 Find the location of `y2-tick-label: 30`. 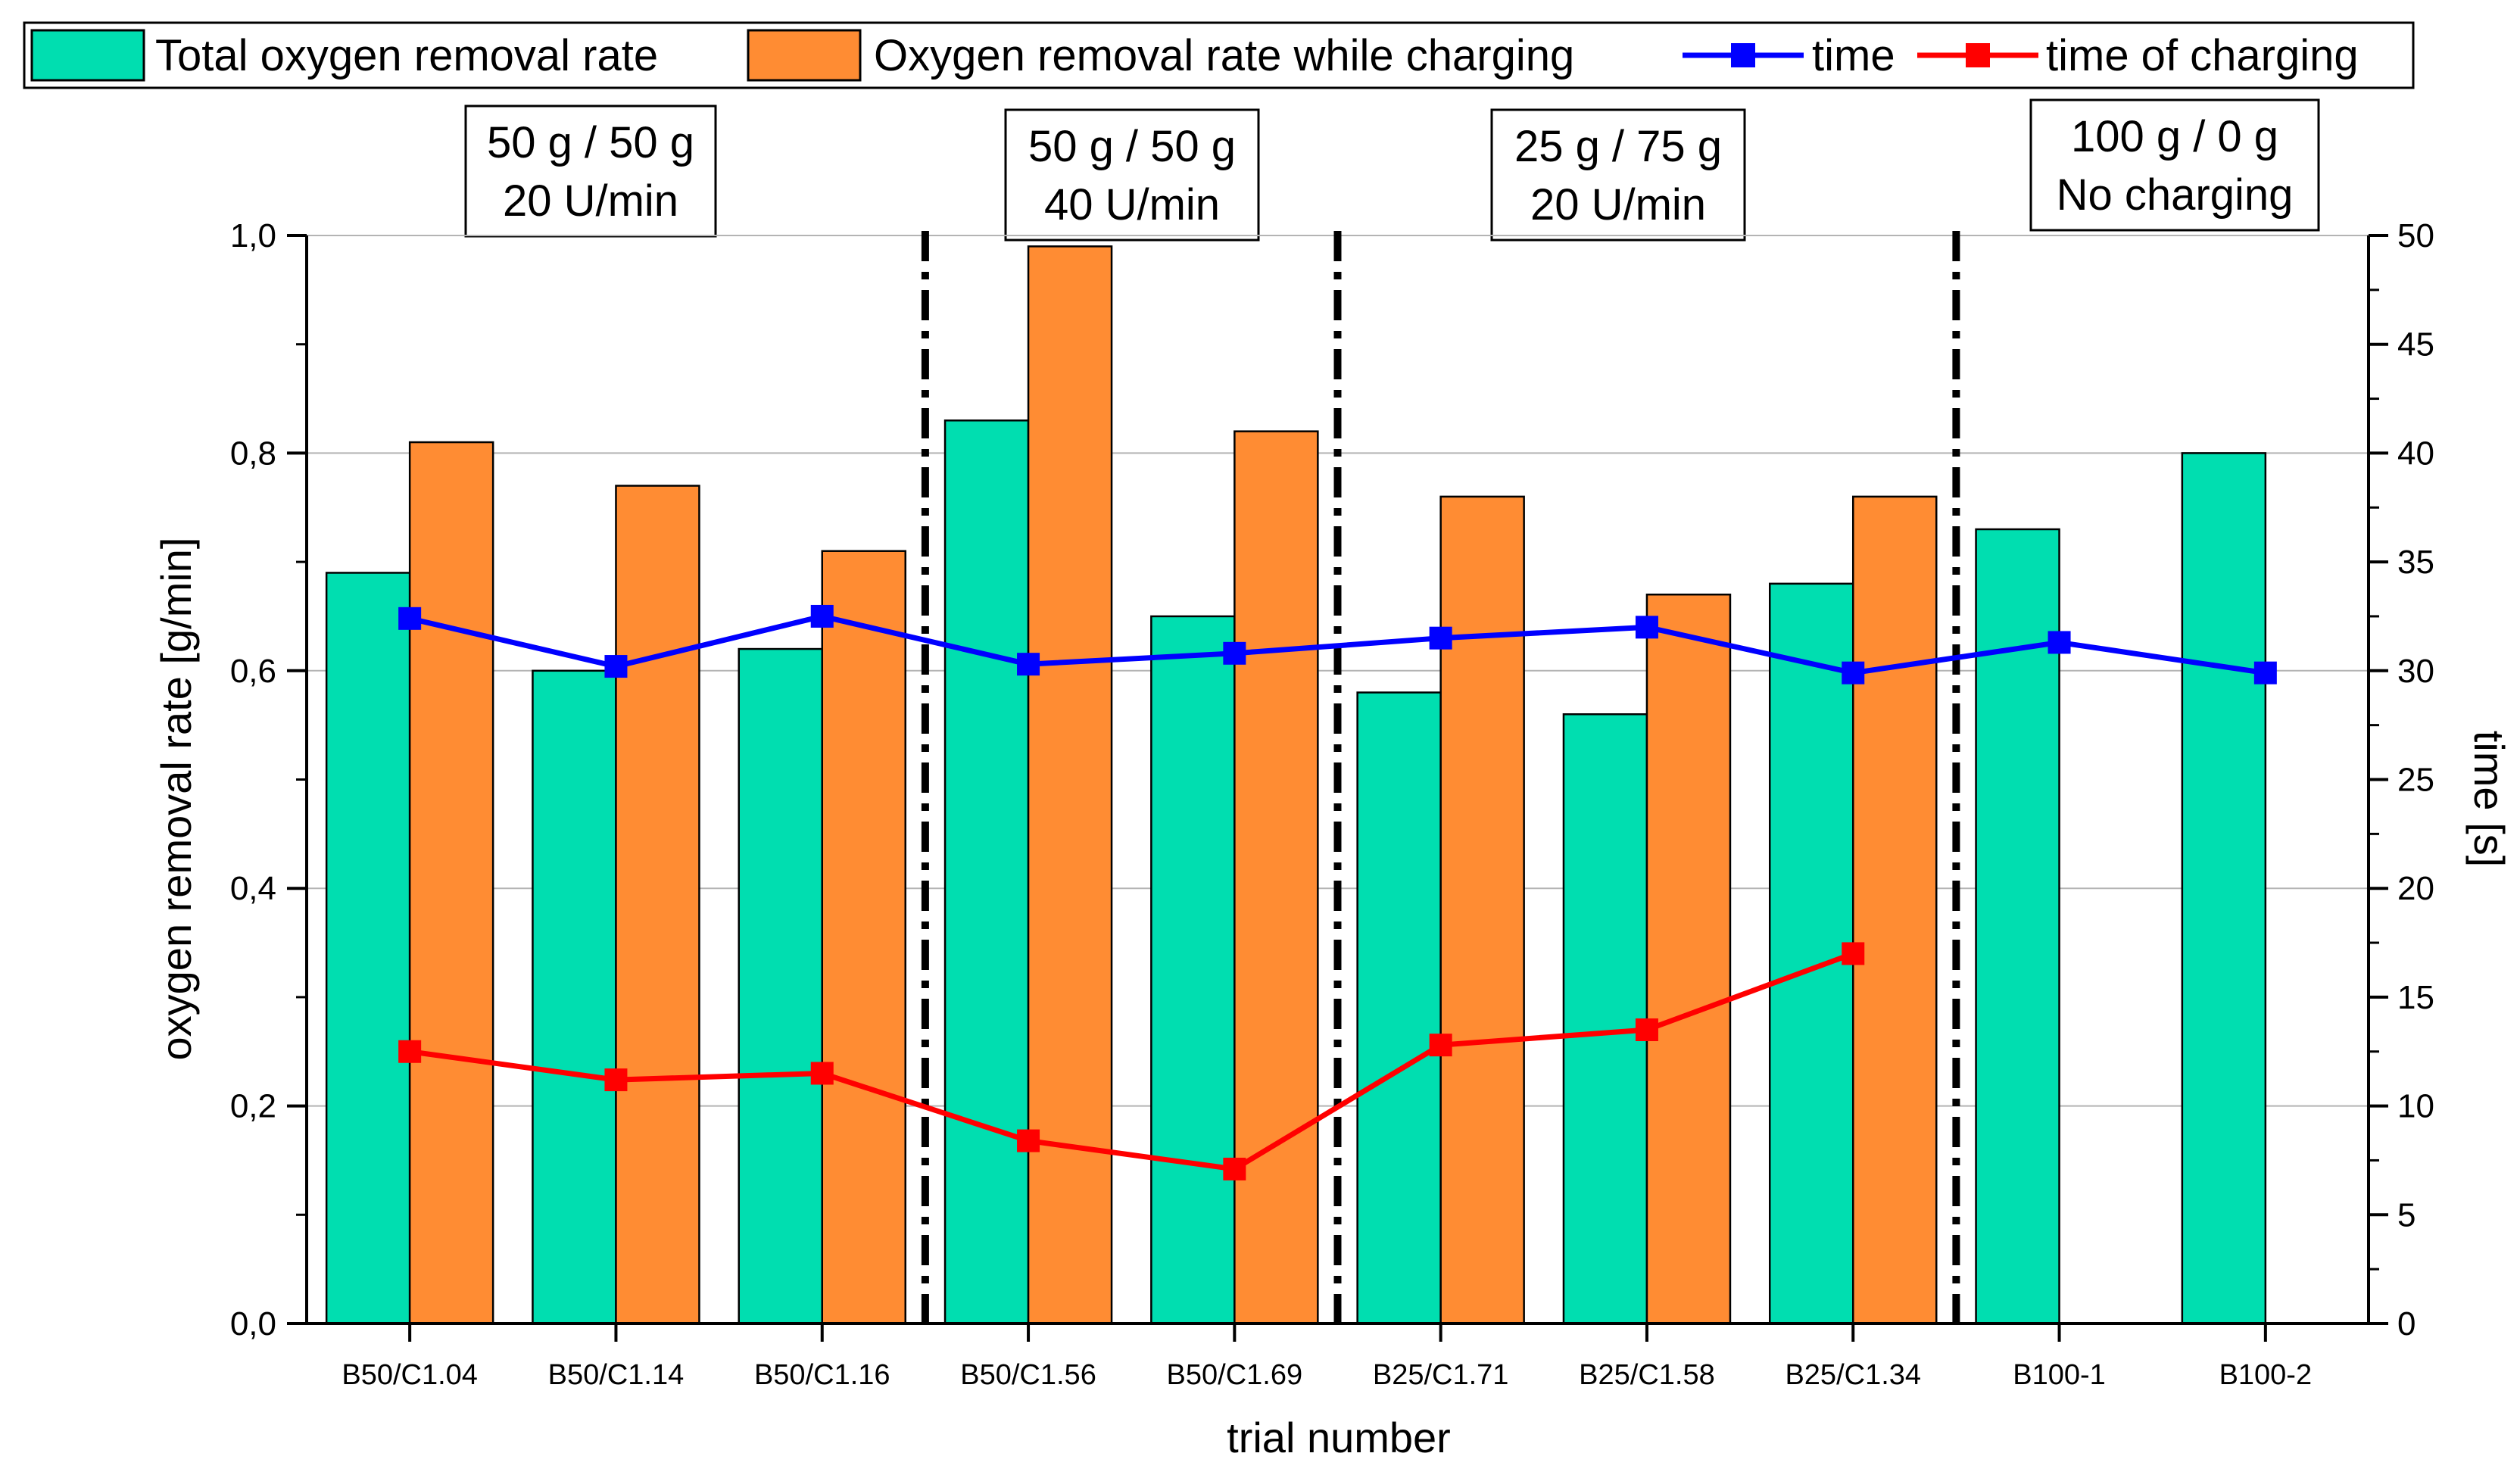

y2-tick-label: 30 is located at coordinates (2415, 671).